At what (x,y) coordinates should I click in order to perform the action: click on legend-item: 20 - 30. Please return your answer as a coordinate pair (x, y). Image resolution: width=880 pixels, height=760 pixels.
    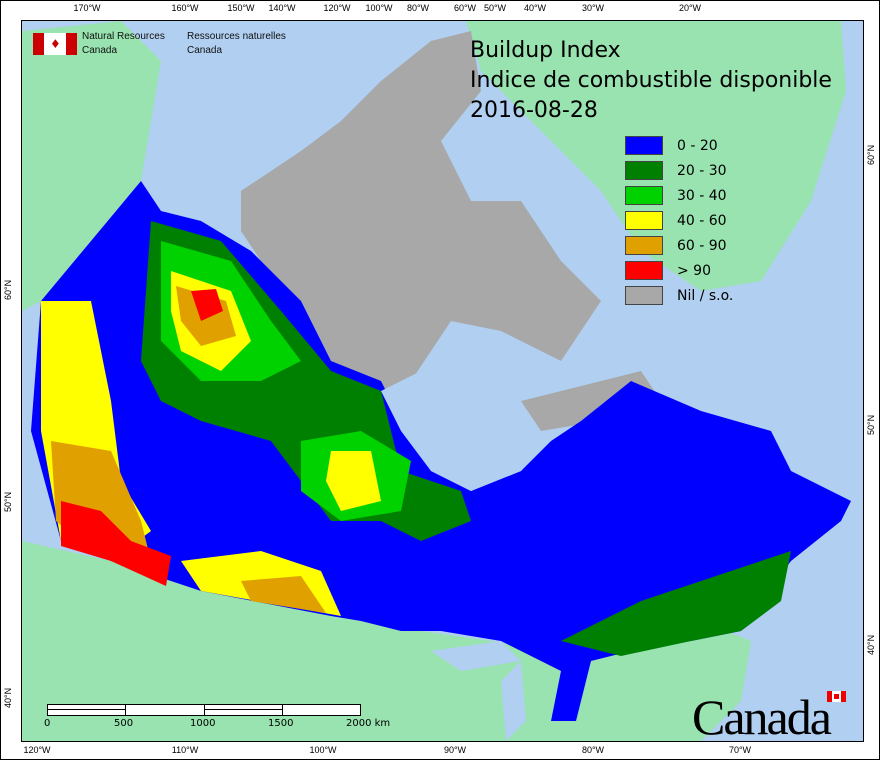
    Looking at the image, I should click on (679, 170).